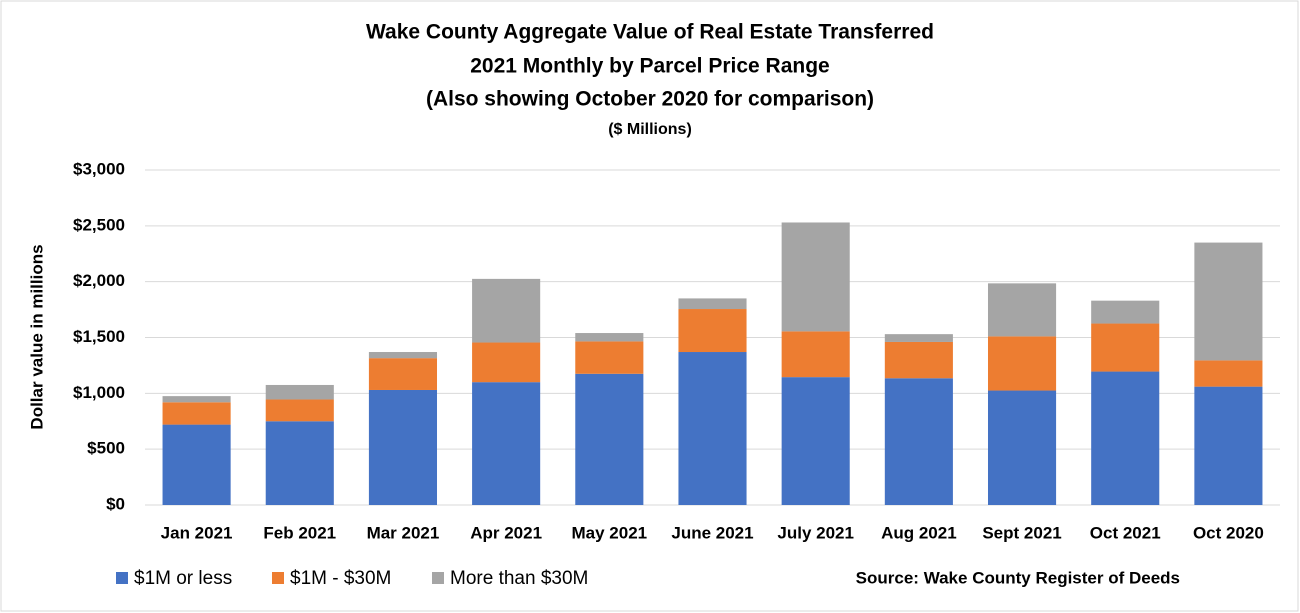 The image size is (1300, 613). What do you see at coordinates (1018, 577) in the screenshot?
I see `source-note: Source: Wake County Register of Deeds` at bounding box center [1018, 577].